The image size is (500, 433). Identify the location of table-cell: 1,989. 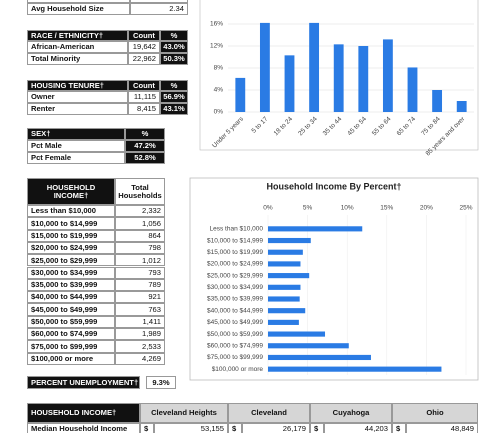
(140, 334).